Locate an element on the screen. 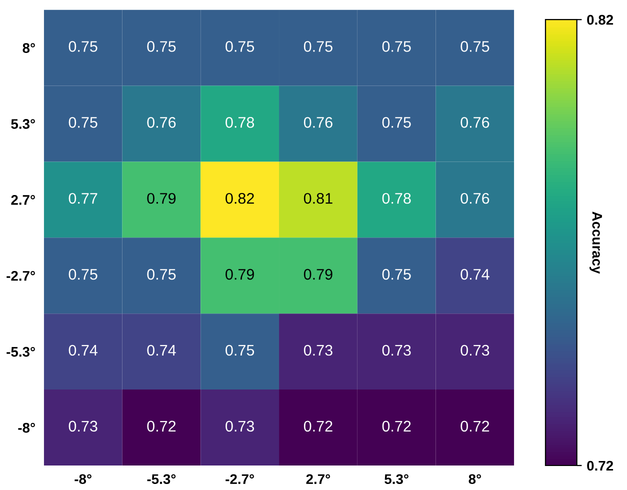 The width and height of the screenshot is (627, 490). y-tick-label: -2.7° is located at coordinates (20, 275).